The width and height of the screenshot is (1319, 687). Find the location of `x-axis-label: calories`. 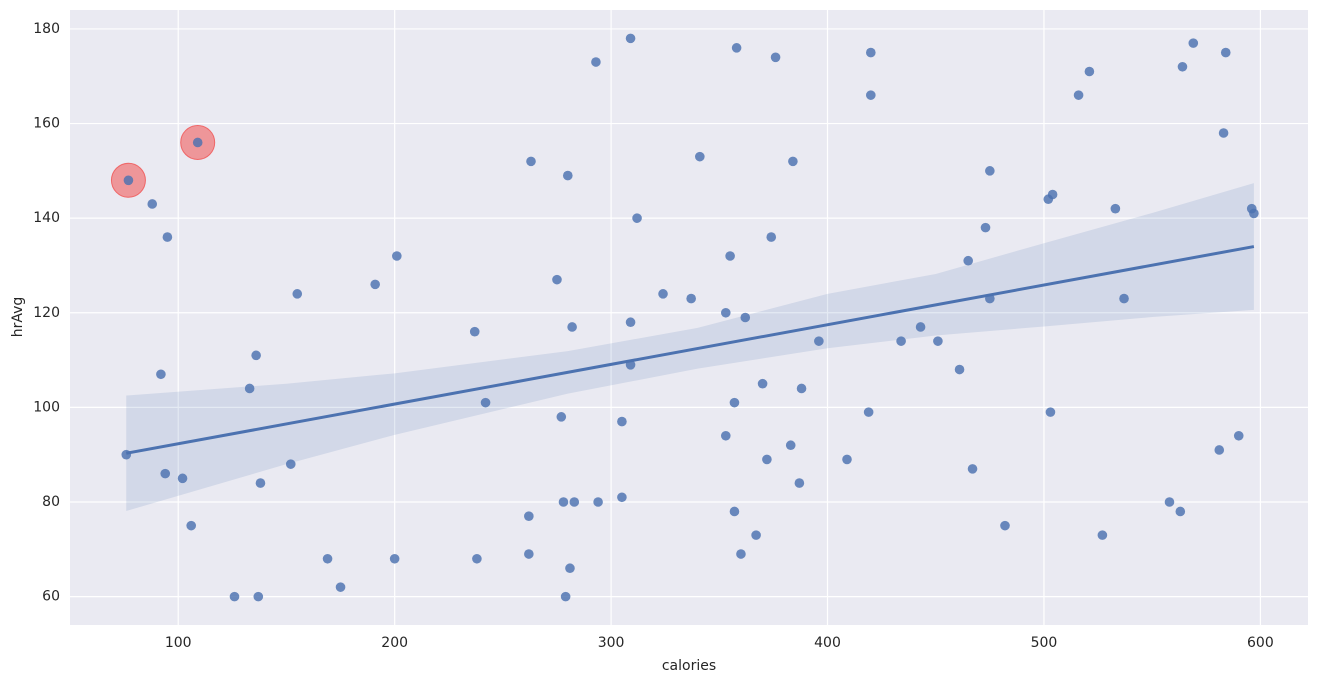

x-axis-label: calories is located at coordinates (689, 666).